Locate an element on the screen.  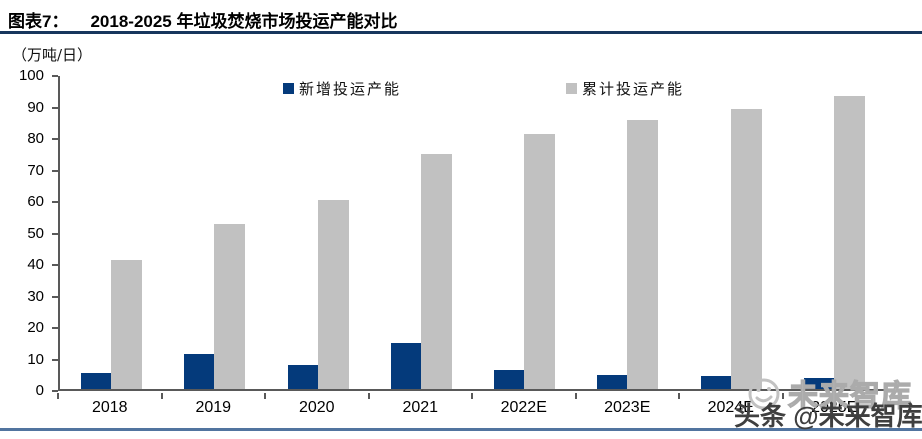
watermark-outline-text: 未来智库 is located at coordinates (849, 396).